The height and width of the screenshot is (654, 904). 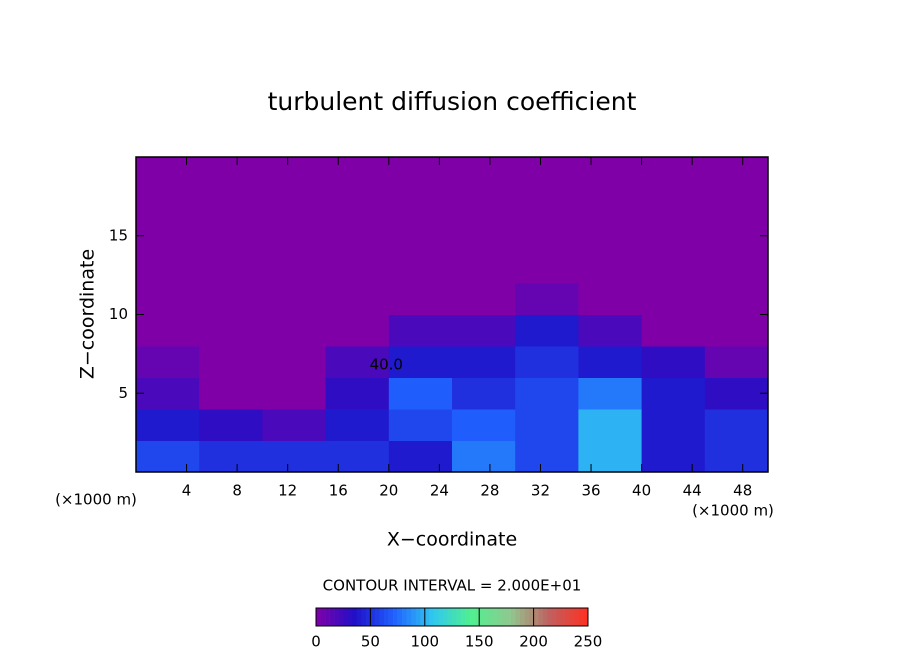 What do you see at coordinates (388, 491) in the screenshot?
I see `x-tick-label: 20` at bounding box center [388, 491].